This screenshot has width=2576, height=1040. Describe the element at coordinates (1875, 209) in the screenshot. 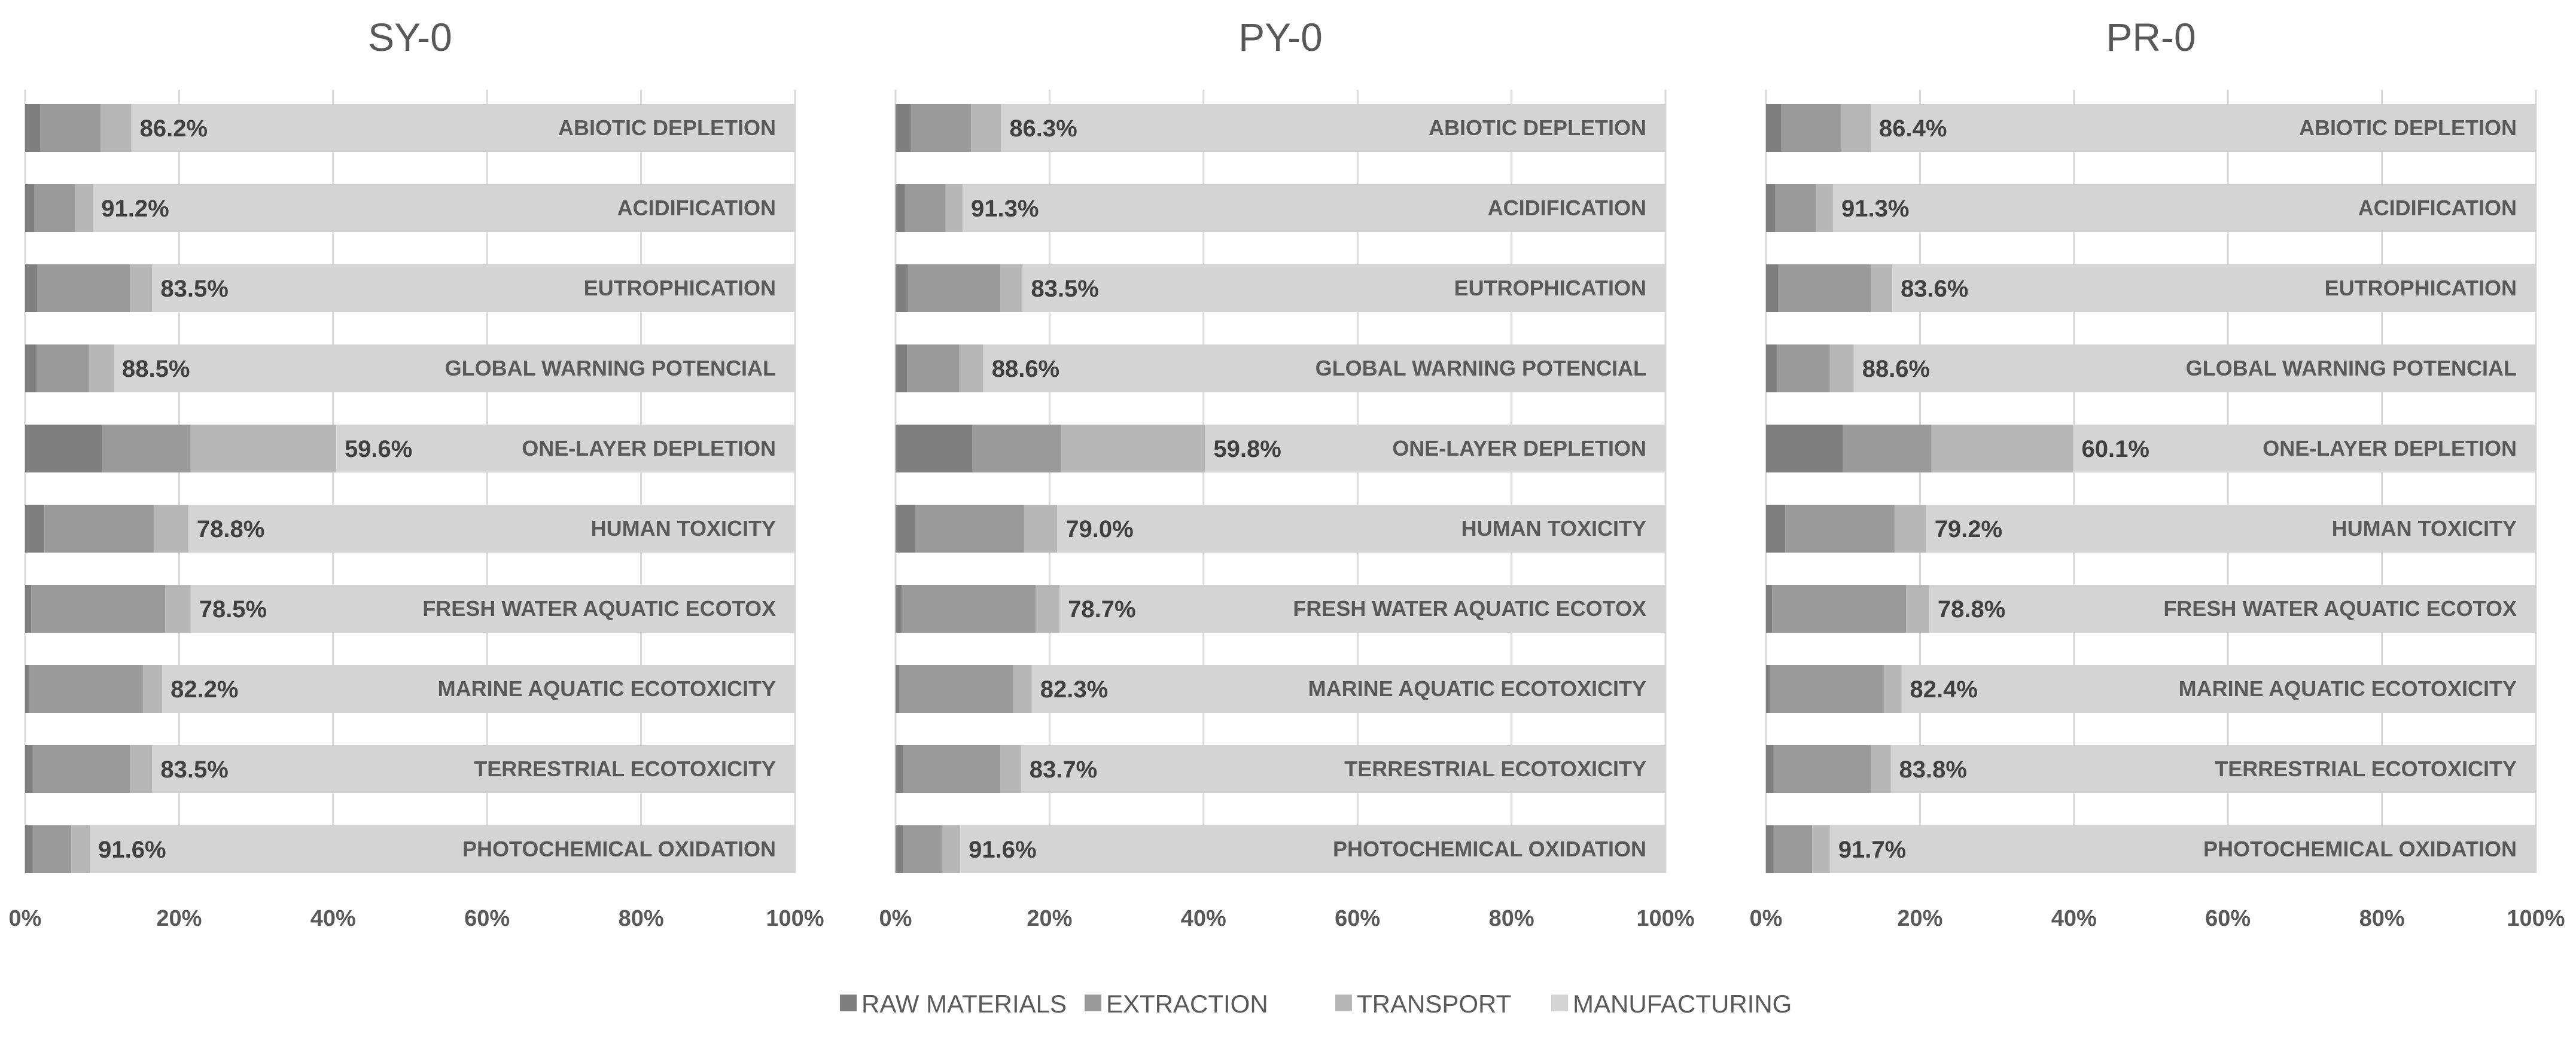

I see `data-label: 91.3%` at that location.